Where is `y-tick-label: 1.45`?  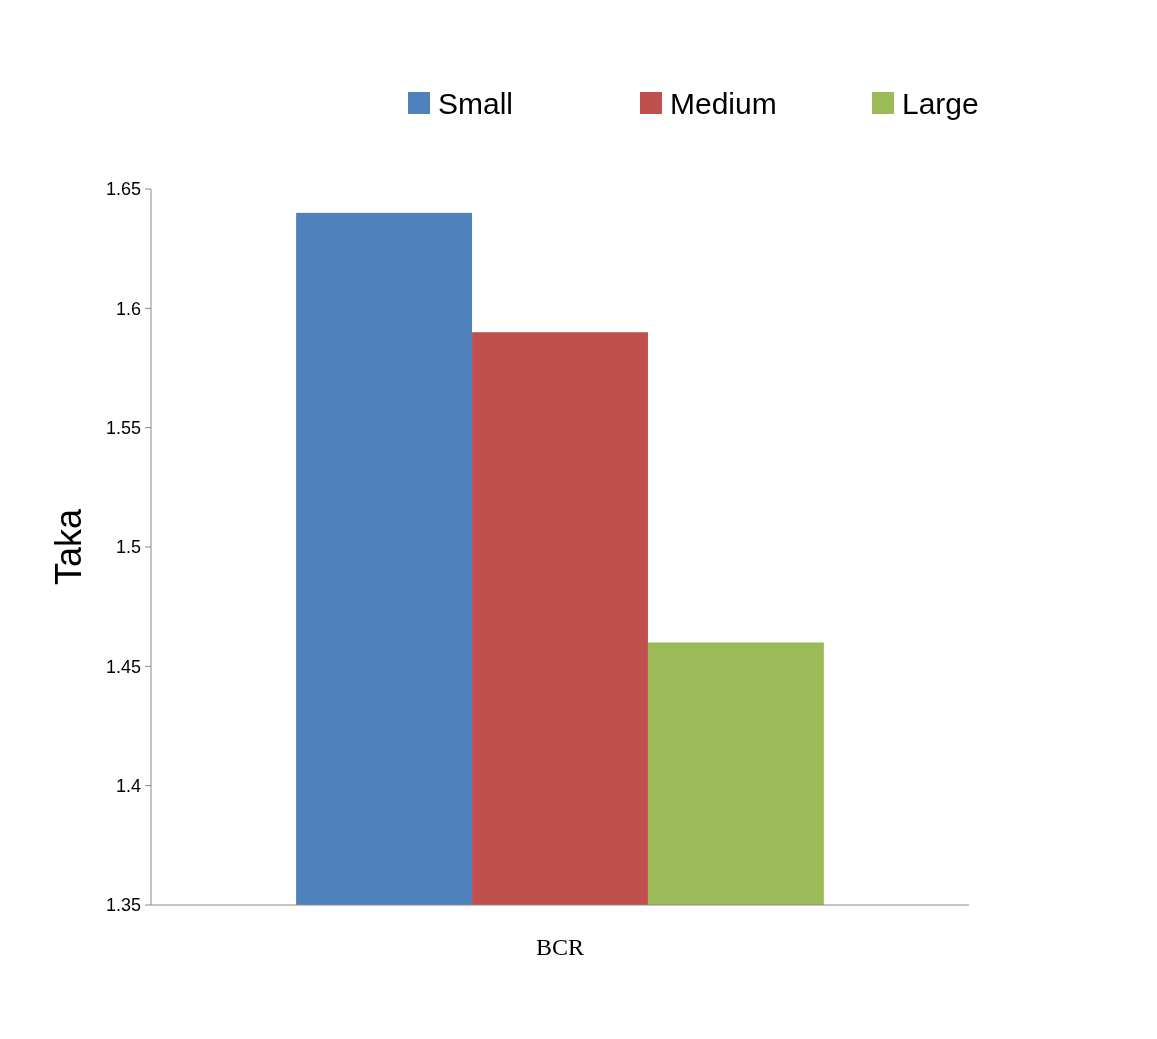
y-tick-label: 1.45 is located at coordinates (123, 666).